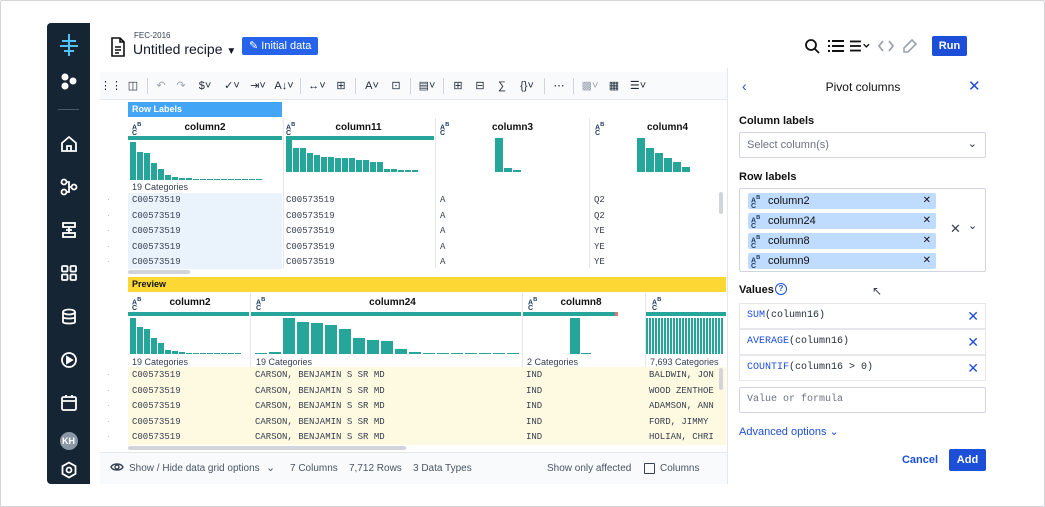  Describe the element at coordinates (681, 390) in the screenshot. I see `table-cell: WOOD ZENTHOE` at that location.